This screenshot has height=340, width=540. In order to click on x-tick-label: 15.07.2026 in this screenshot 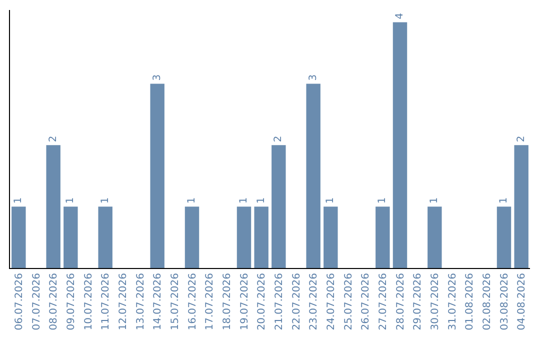, I will do `click(175, 301)`.